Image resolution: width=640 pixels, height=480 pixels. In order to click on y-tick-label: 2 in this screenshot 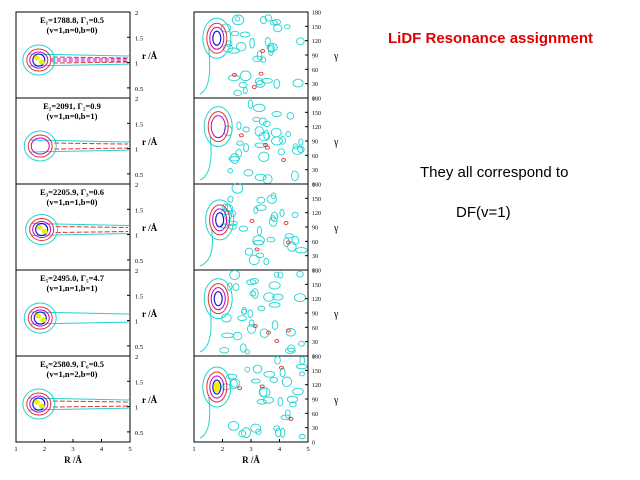, I will do `click(136, 271)`.